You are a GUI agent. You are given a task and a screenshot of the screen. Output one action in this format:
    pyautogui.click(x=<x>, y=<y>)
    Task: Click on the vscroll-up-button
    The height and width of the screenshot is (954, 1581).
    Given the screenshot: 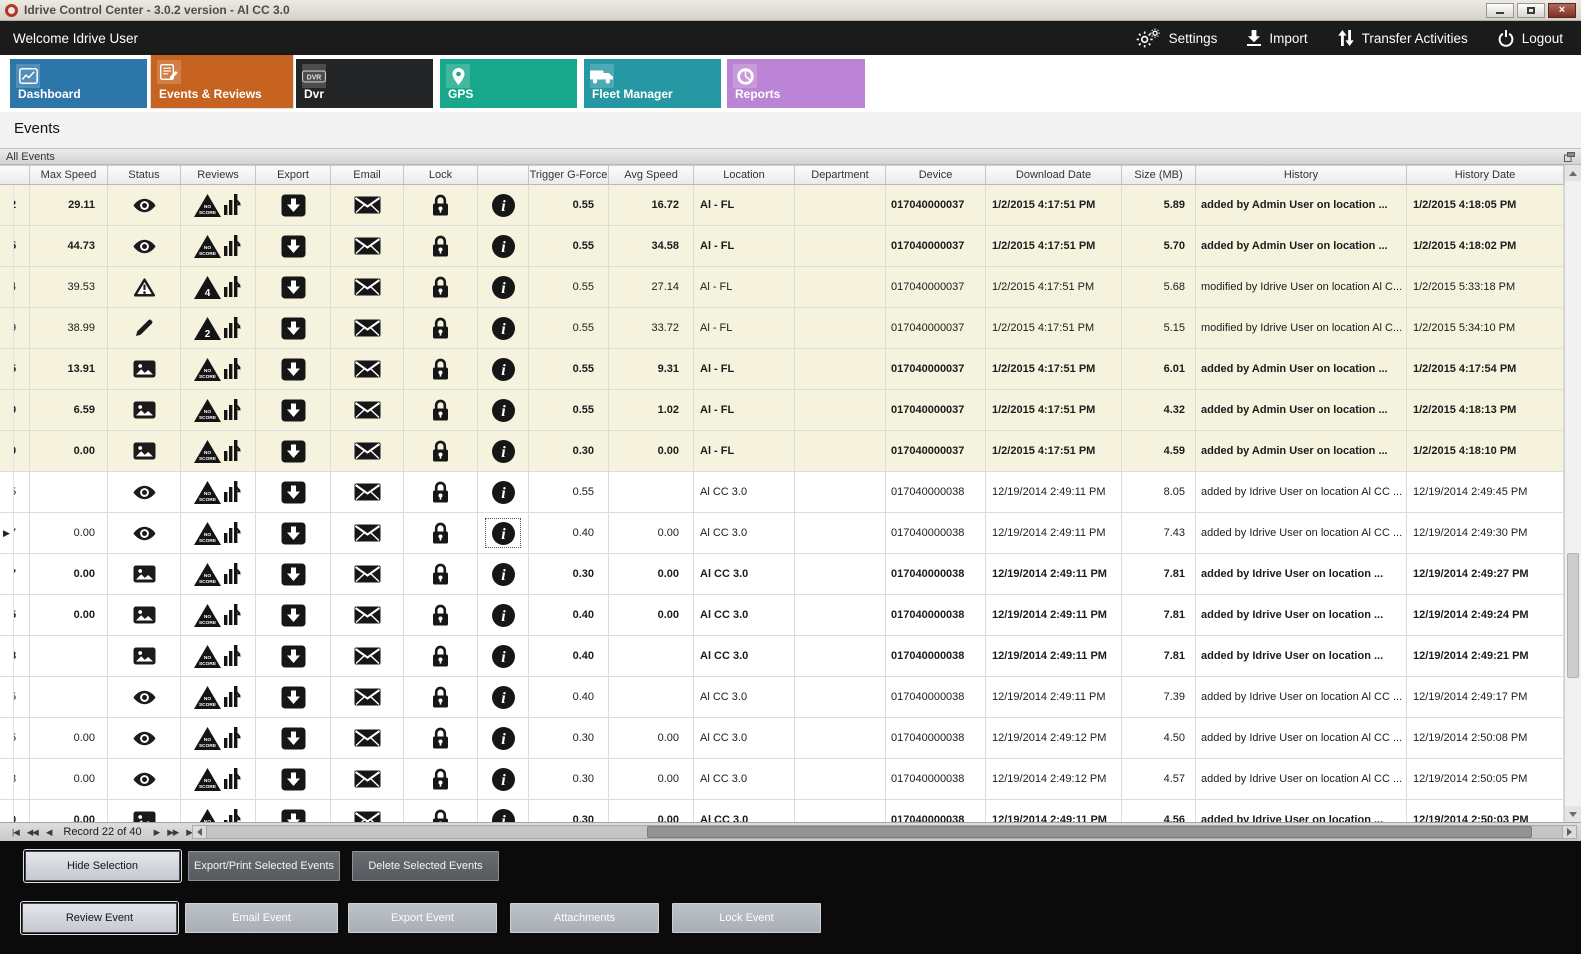 What is the action you would take?
    pyautogui.click(x=1573, y=173)
    